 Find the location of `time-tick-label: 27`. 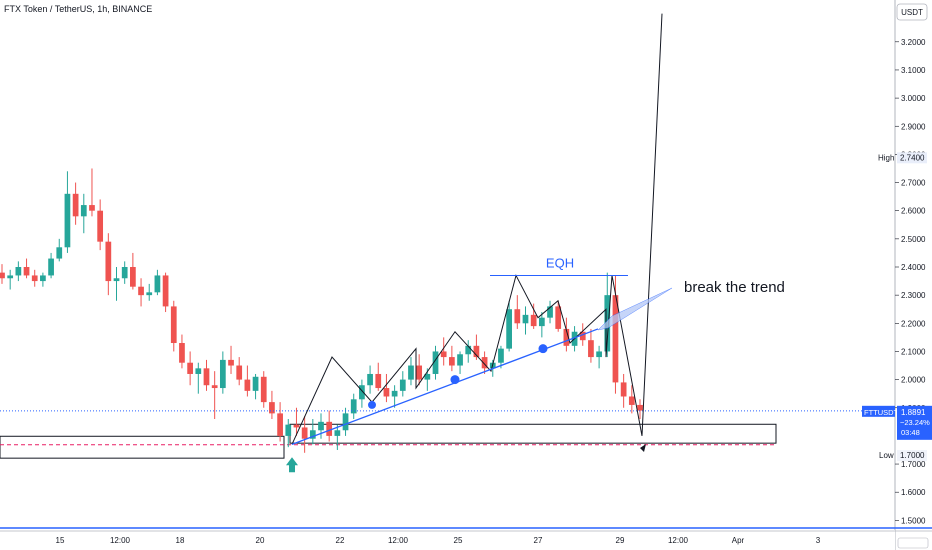

time-tick-label: 27 is located at coordinates (538, 540).